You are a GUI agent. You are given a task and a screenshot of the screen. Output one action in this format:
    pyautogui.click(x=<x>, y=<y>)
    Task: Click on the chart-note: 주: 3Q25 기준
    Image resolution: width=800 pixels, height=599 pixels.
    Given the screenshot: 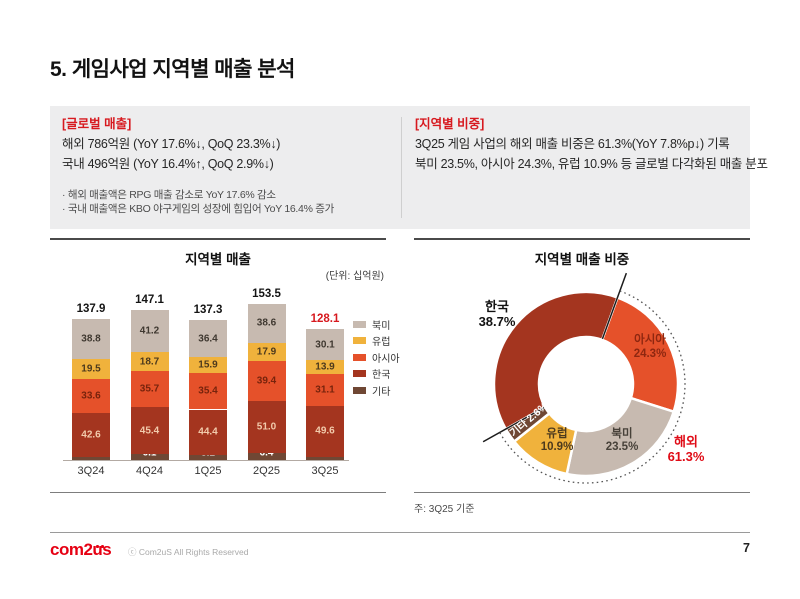 What is the action you would take?
    pyautogui.click(x=444, y=509)
    